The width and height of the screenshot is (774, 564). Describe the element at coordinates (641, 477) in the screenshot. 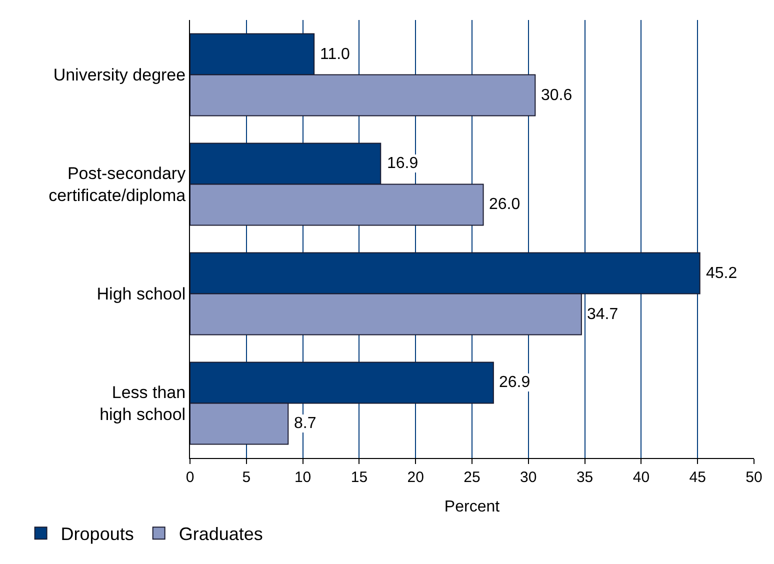

I see `x-tick-label: 40` at that location.